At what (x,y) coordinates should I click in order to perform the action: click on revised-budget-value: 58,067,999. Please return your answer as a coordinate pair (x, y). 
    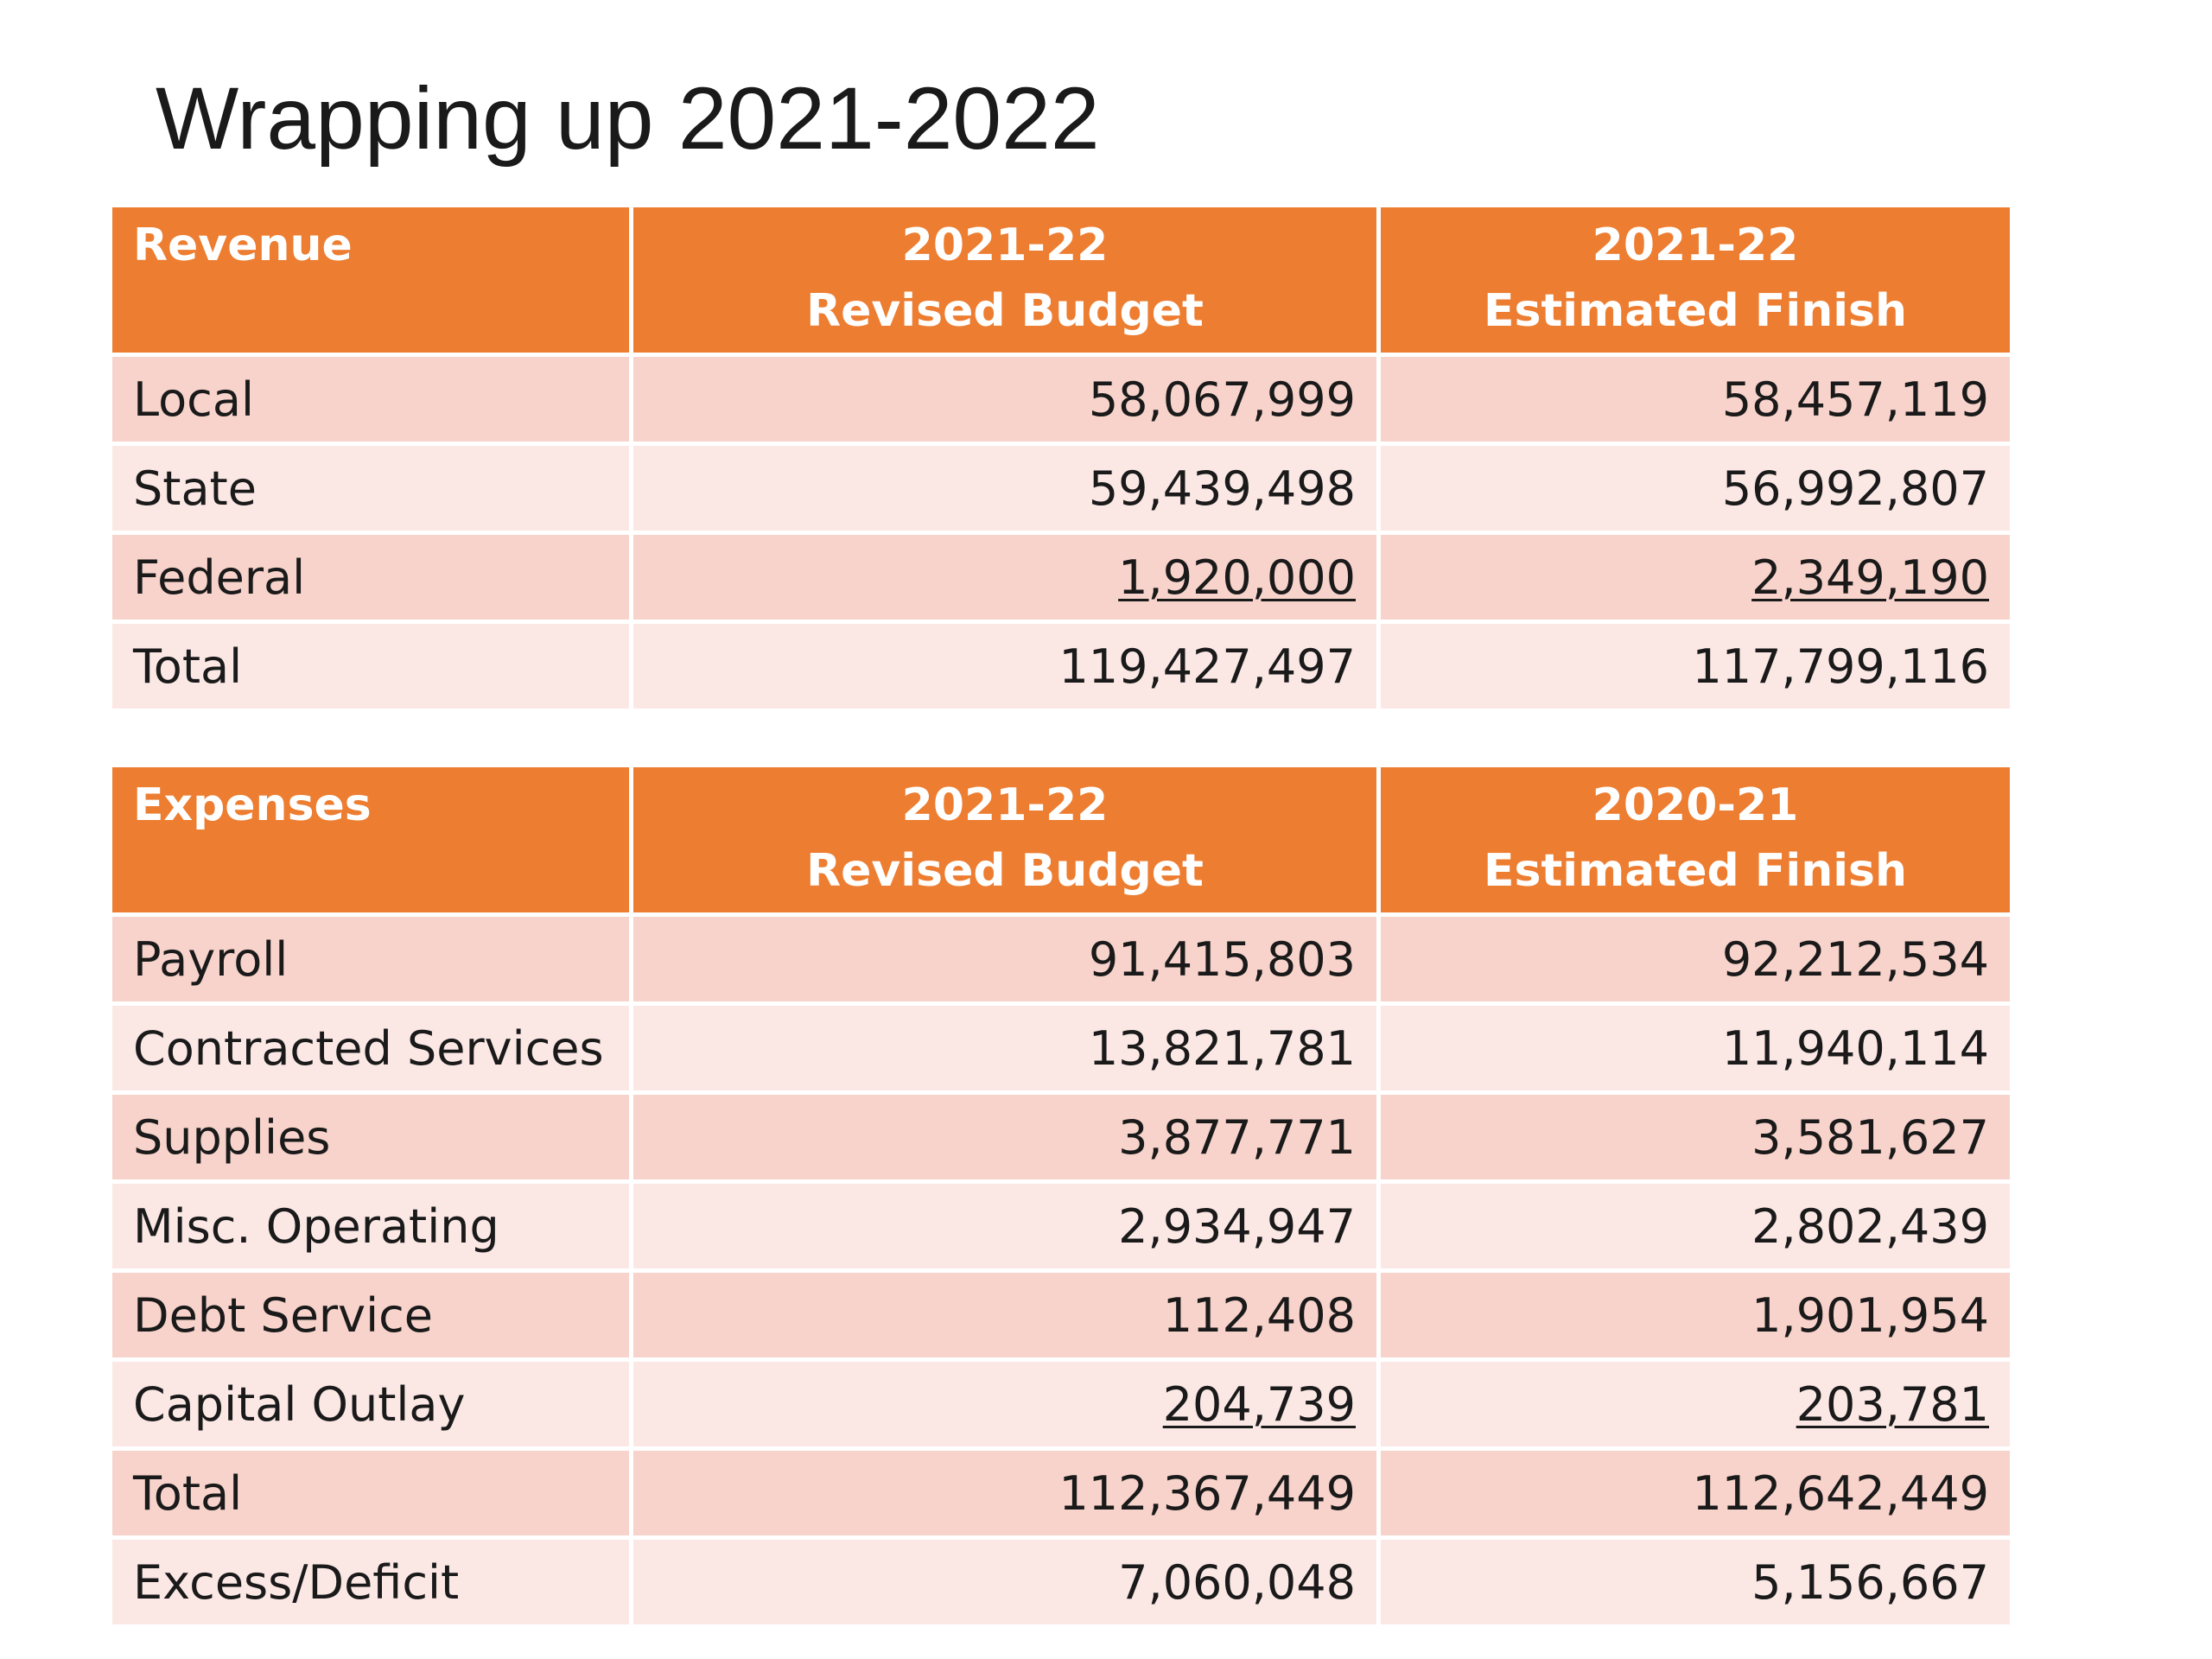
    Looking at the image, I should click on (1004, 399).